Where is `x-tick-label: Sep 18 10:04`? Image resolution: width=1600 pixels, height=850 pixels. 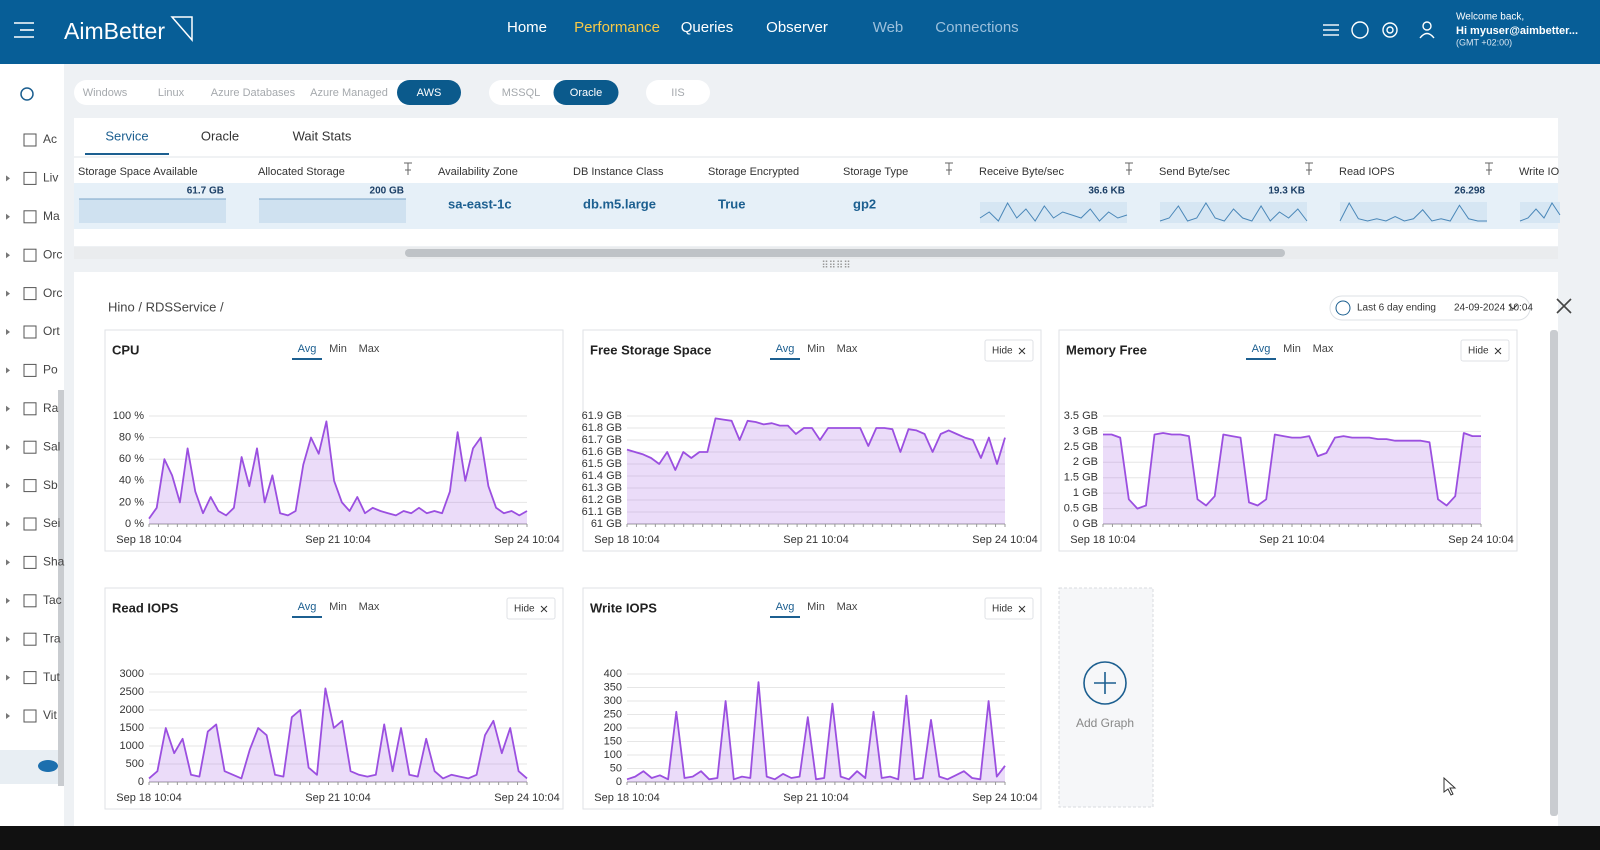
x-tick-label: Sep 18 10:04 is located at coordinates (626, 798).